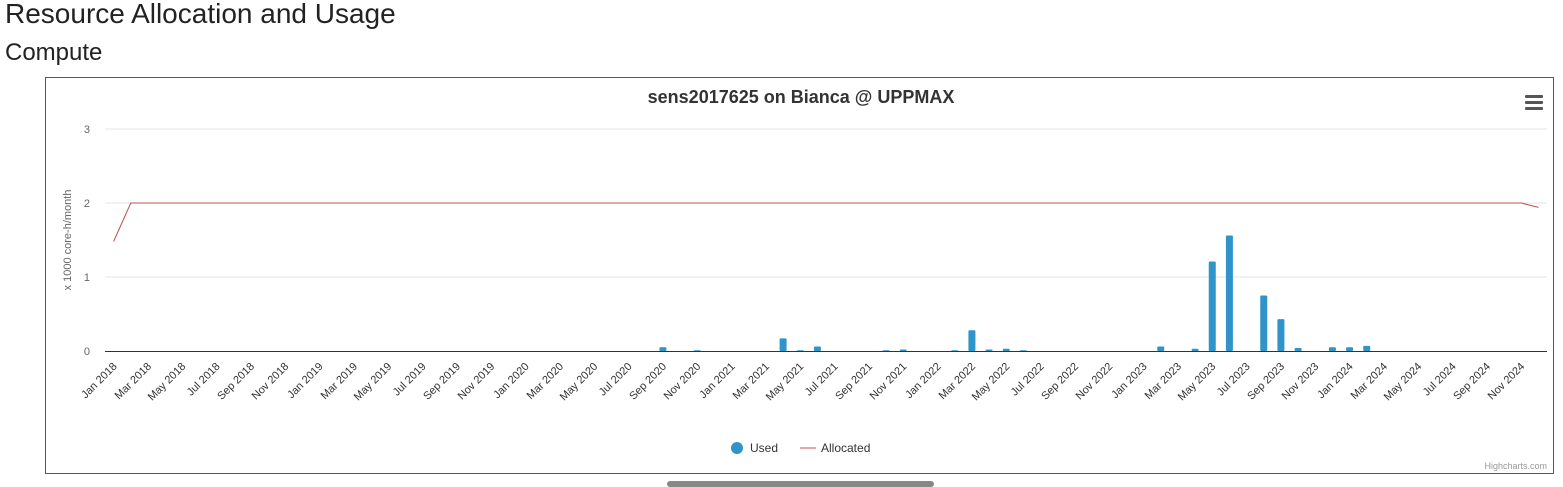 The height and width of the screenshot is (487, 1563). I want to click on x-tick-label: May 2024, so click(1403, 382).